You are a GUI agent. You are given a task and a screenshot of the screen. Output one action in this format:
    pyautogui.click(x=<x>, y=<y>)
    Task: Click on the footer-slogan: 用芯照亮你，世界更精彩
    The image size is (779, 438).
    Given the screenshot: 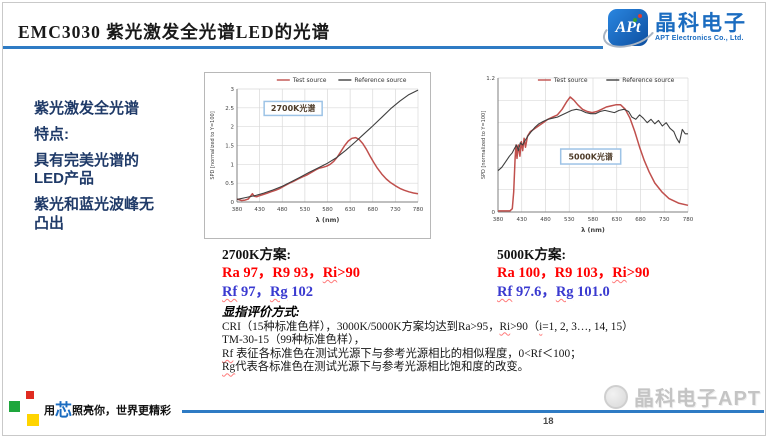 What is the action you would take?
    pyautogui.click(x=107, y=408)
    